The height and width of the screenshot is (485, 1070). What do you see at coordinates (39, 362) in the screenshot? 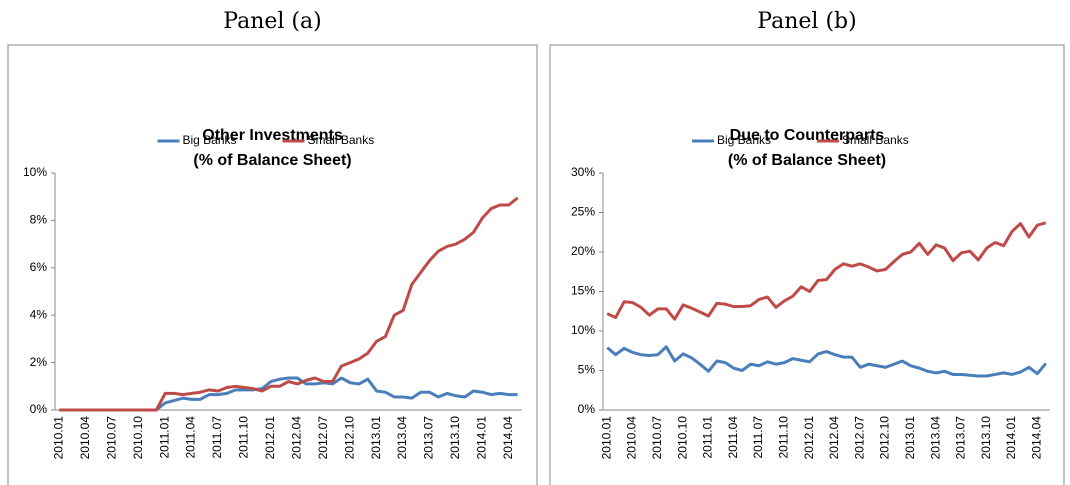
I see `y-tick-label: 2%` at bounding box center [39, 362].